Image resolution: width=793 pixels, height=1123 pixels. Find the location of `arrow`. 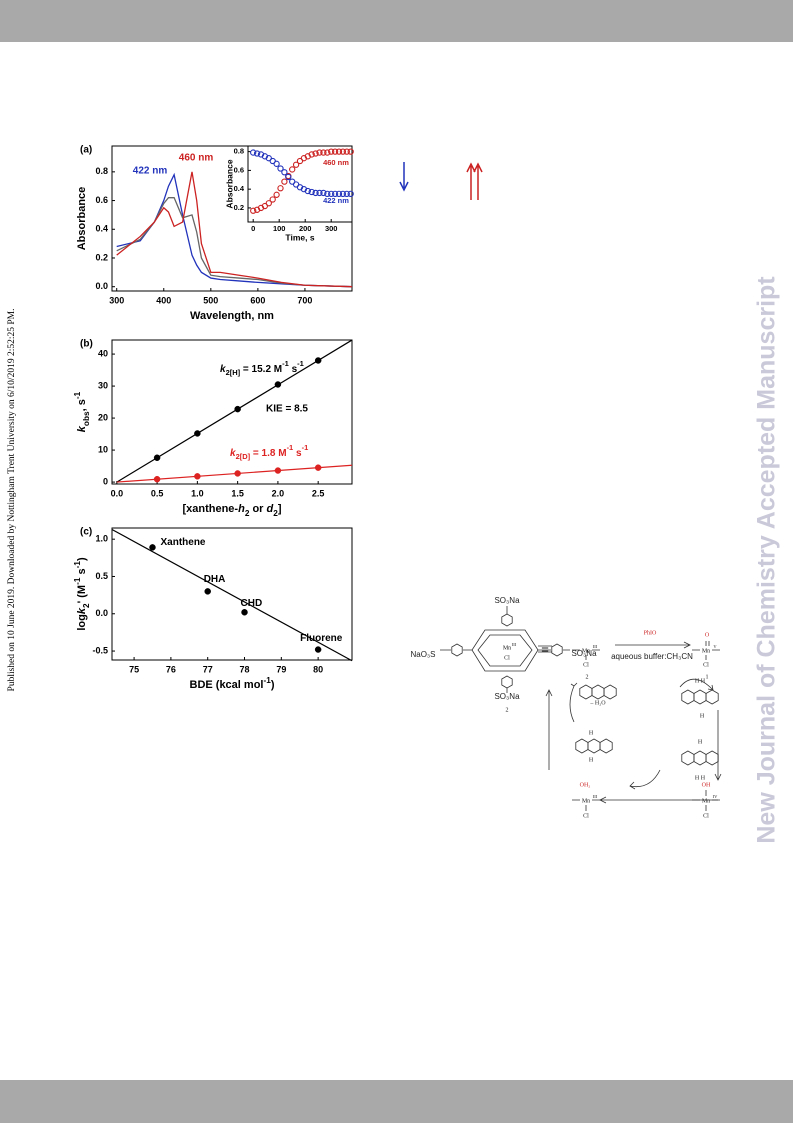

arrow is located at coordinates (474, 181).